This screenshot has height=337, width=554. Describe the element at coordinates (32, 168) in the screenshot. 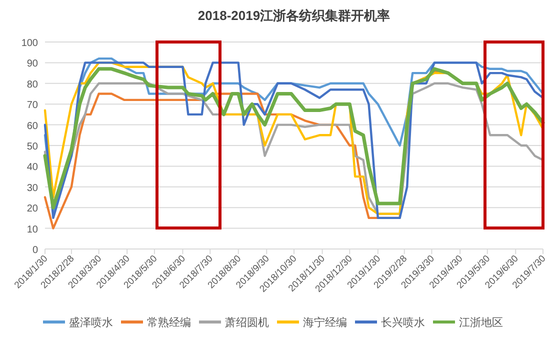

I see `y-tick-label: 40` at that location.